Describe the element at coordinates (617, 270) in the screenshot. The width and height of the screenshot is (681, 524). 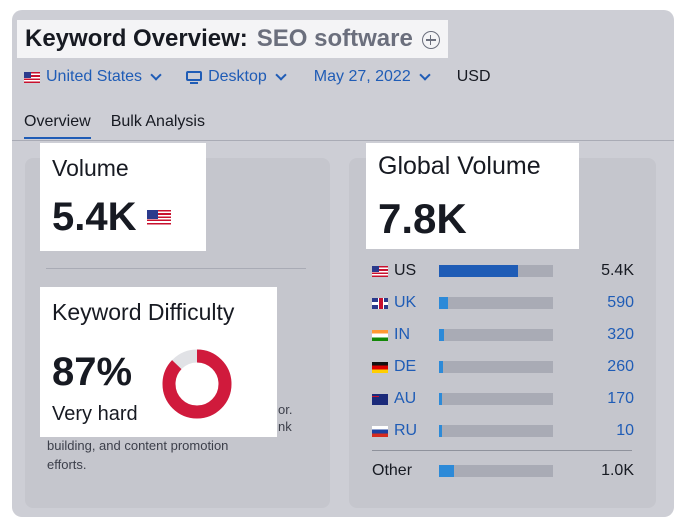
I see `country-volume: 5.4K` at that location.